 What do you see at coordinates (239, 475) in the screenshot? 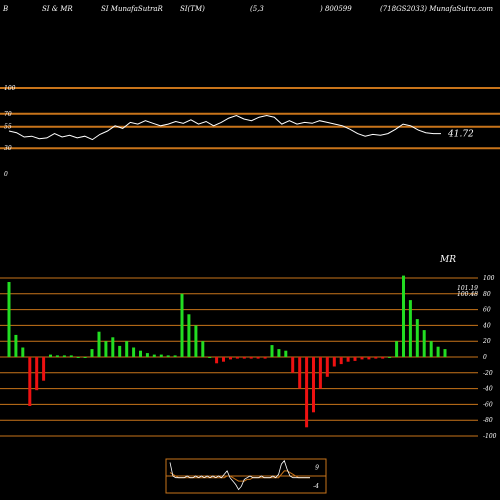
I see `inset-series-line` at bounding box center [239, 475].